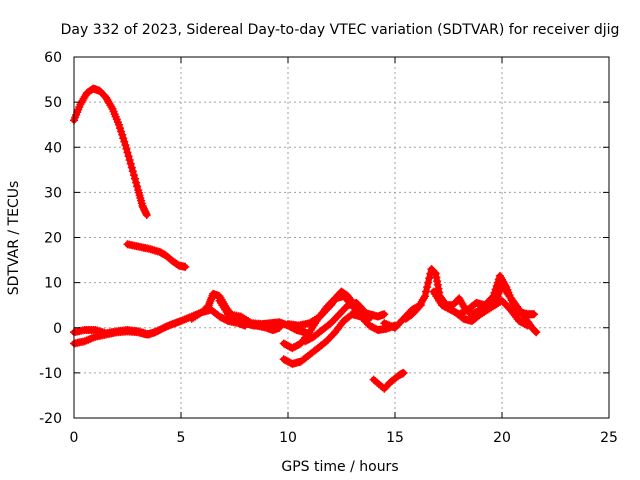  I want to click on y-tick-label: 60, so click(53, 58).